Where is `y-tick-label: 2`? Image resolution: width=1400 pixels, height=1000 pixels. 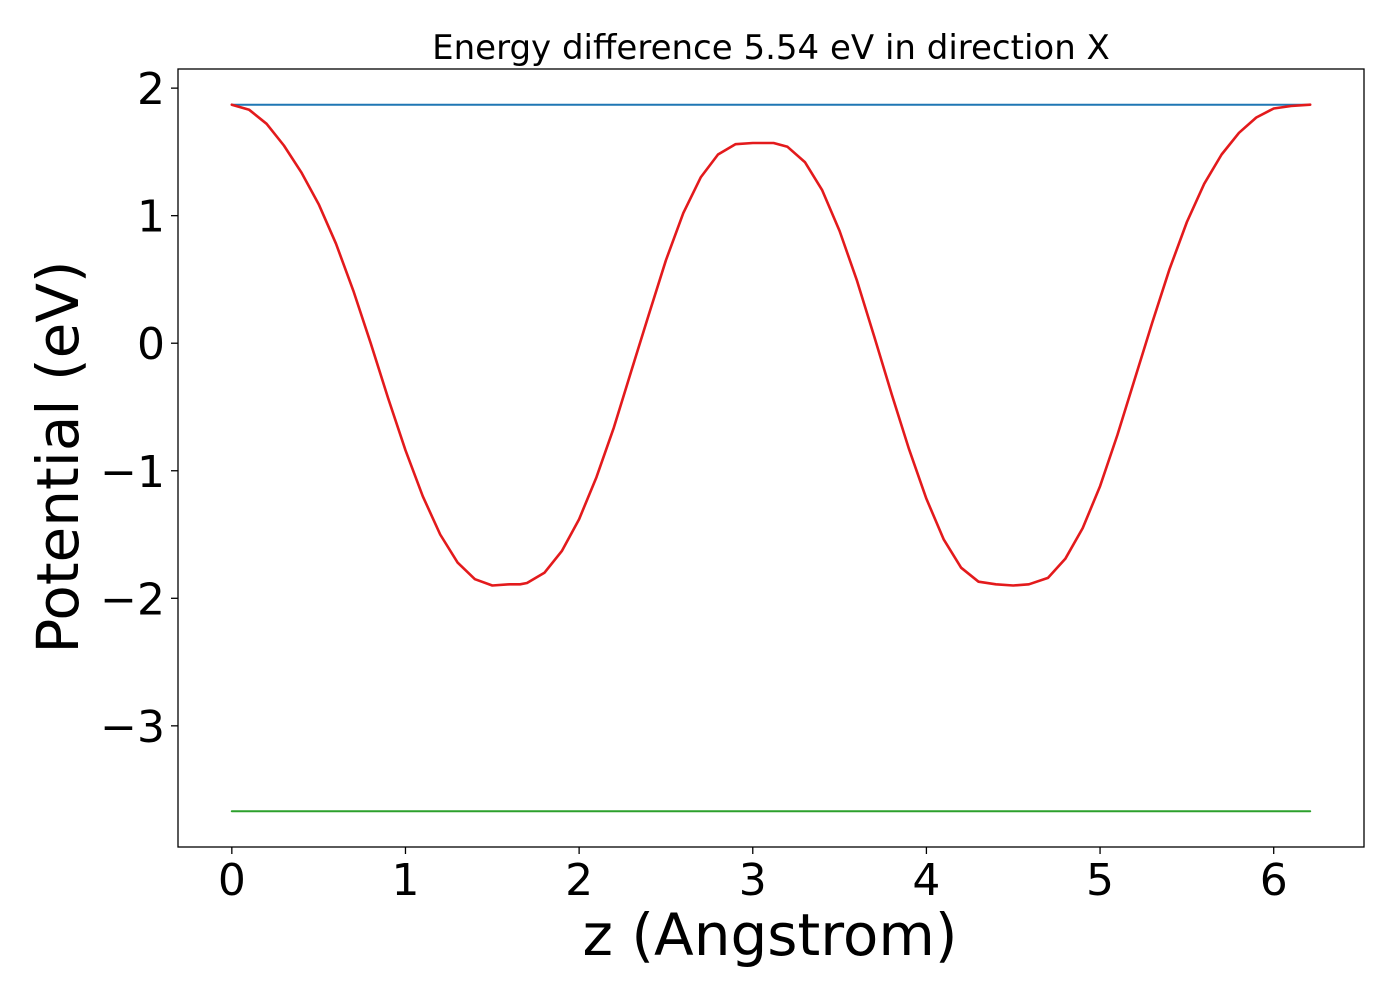
y-tick-label: 2 is located at coordinates (151, 89).